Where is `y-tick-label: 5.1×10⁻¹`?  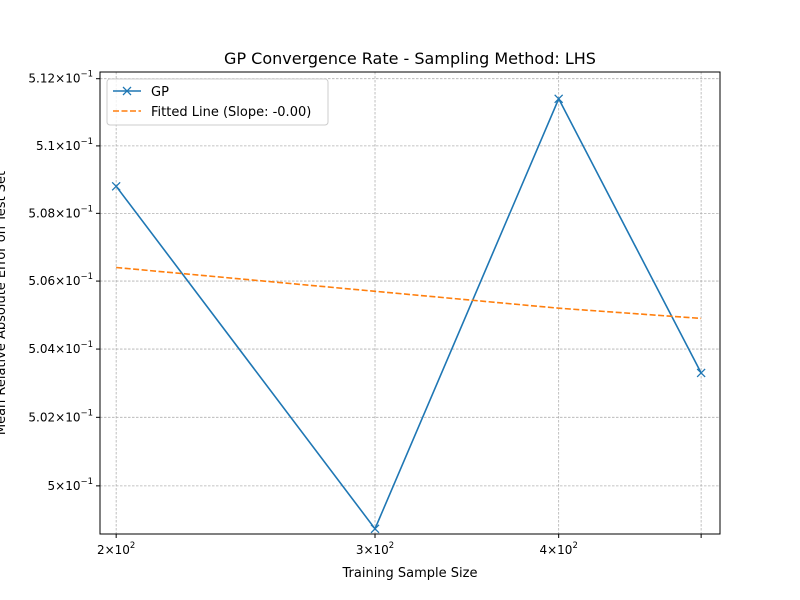
y-tick-label: 5.1×10⁻¹ is located at coordinates (64, 145).